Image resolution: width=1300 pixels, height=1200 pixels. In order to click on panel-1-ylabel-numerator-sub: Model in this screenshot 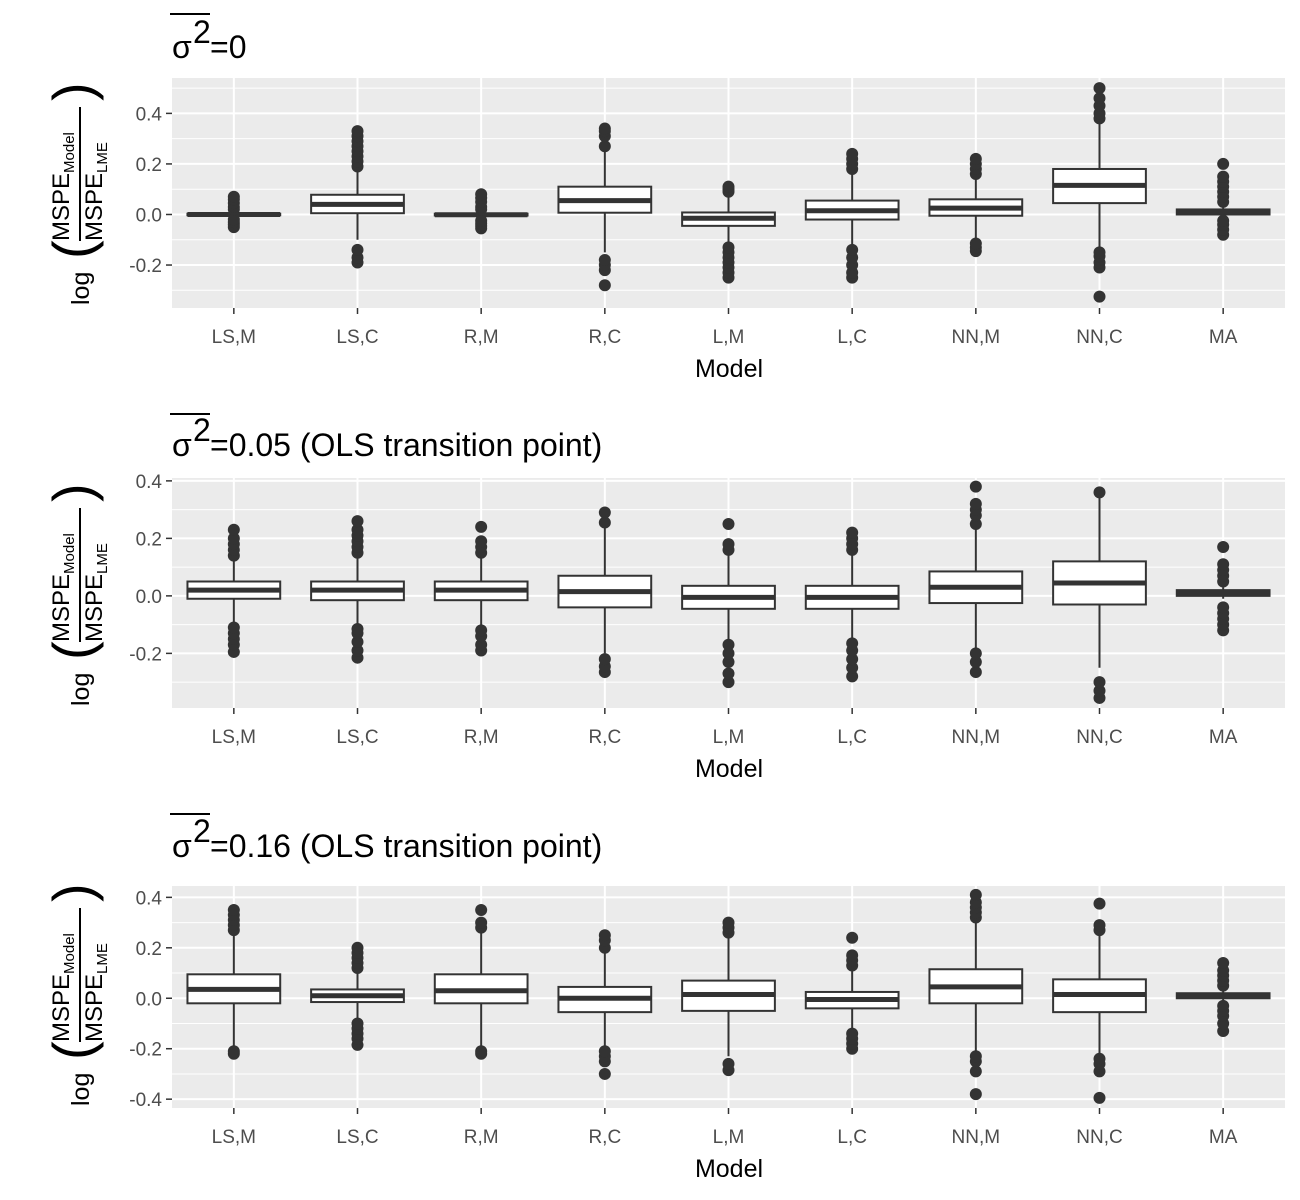, I will do `click(69, 152)`.